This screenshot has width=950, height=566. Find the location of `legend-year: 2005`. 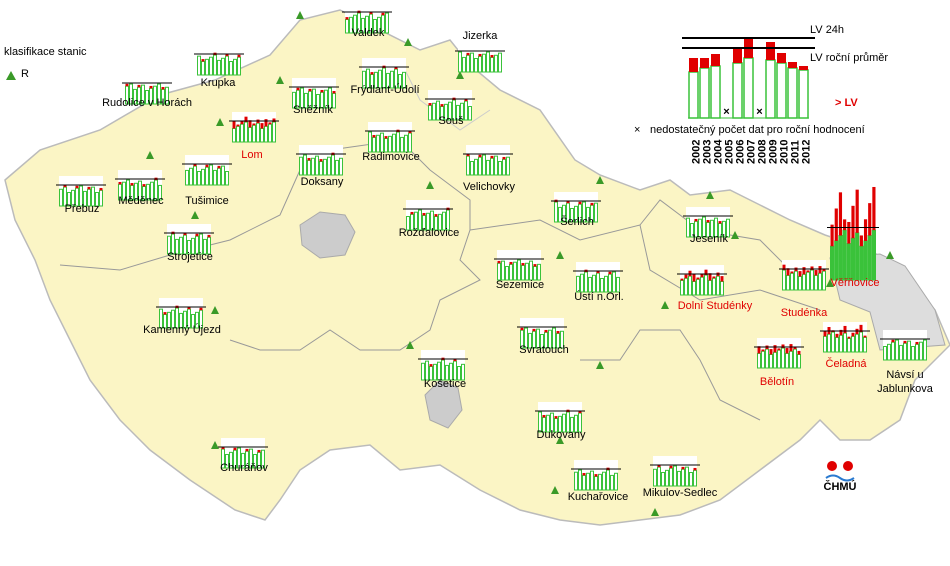

legend-year: 2005 is located at coordinates (729, 152).